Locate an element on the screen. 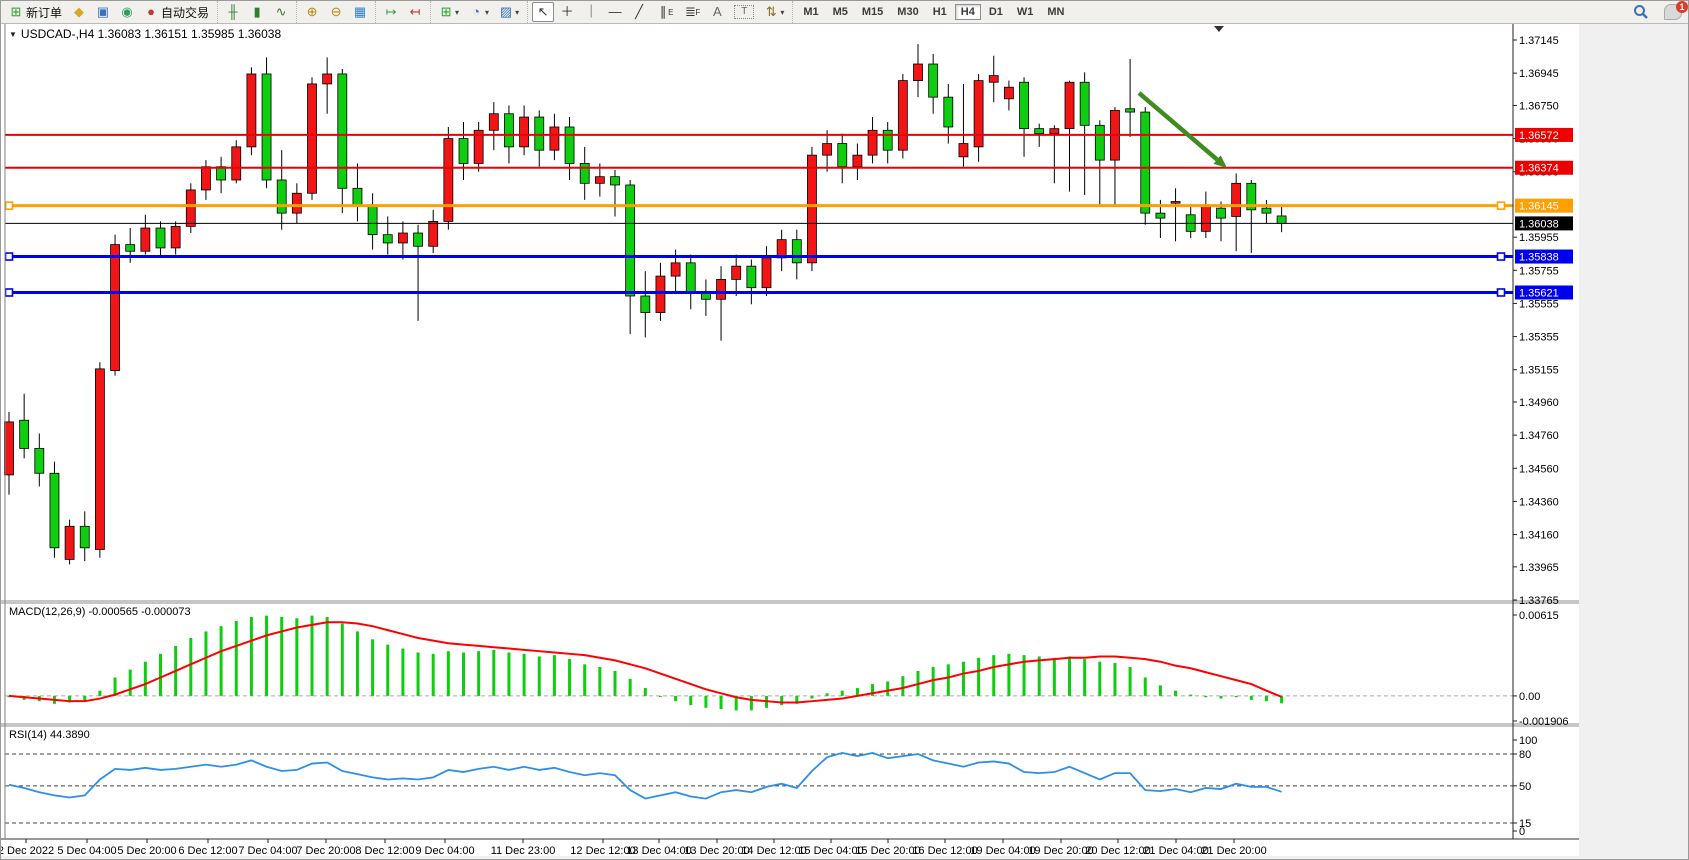 This screenshot has width=1689, height=860. chart-shift-icon: ↤ is located at coordinates (415, 11).